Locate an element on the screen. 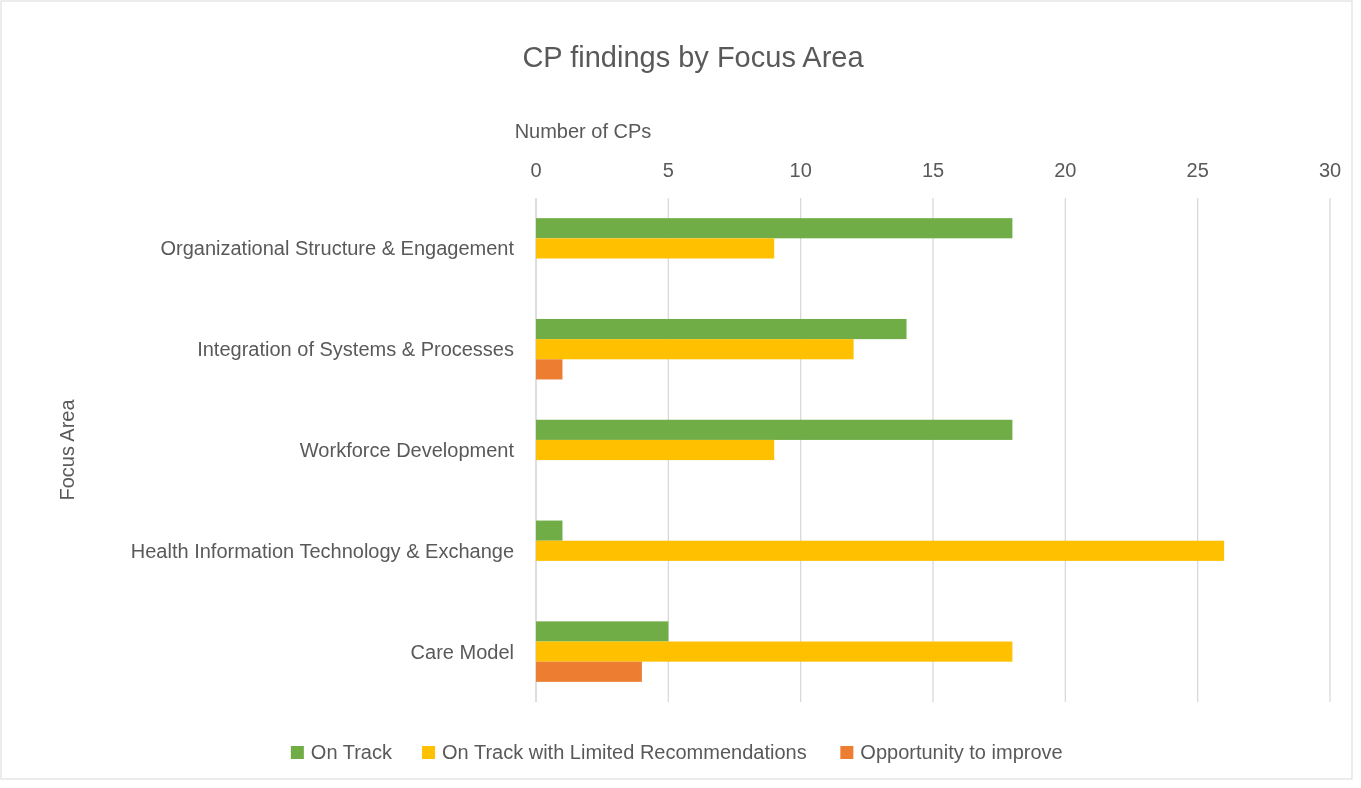 This screenshot has height=788, width=1361. x-tick-label: 30 is located at coordinates (1330, 170).